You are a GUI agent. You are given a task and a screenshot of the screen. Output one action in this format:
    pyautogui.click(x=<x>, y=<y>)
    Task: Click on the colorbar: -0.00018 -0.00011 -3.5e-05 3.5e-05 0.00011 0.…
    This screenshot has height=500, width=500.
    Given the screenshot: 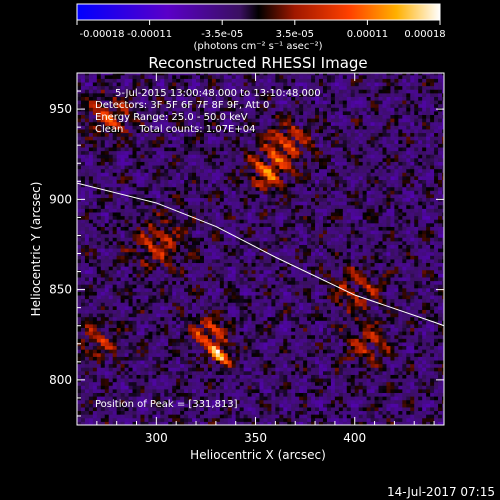 What is the action you would take?
    pyautogui.click(x=261, y=27)
    